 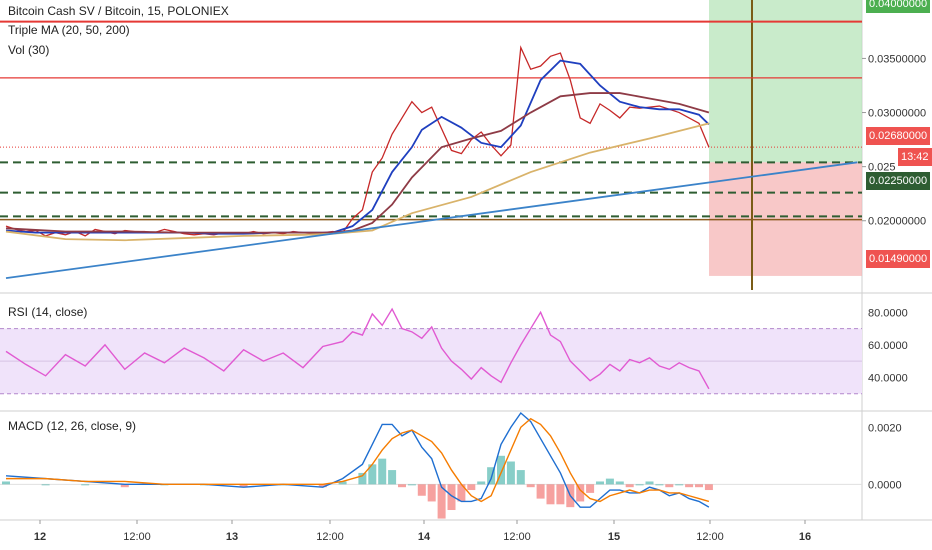 I want to click on rsi-line, so click(x=357, y=348).